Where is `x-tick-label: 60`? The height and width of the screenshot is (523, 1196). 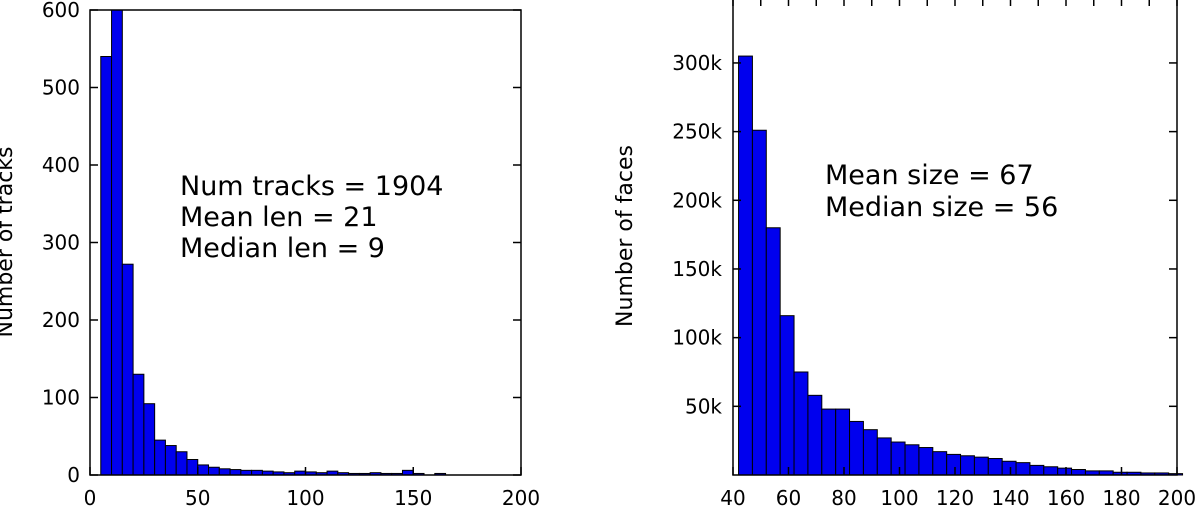 x-tick-label: 60 is located at coordinates (788, 498).